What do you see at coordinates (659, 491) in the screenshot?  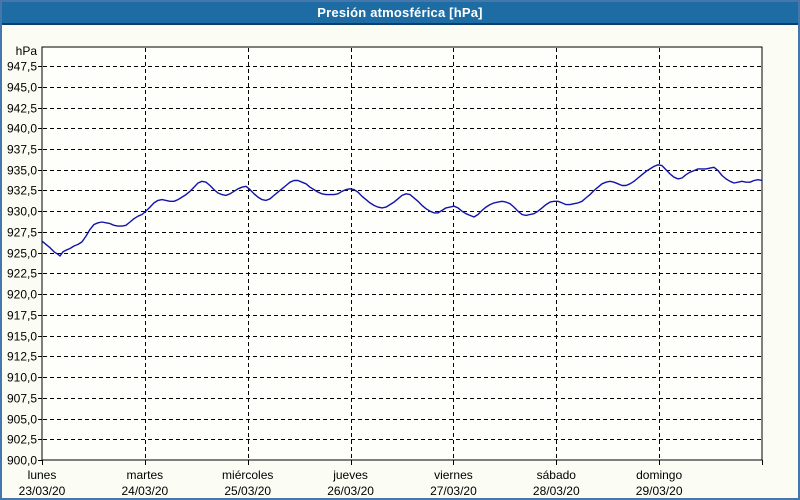 I see `x-axis-label-date: 29/03/20` at bounding box center [659, 491].